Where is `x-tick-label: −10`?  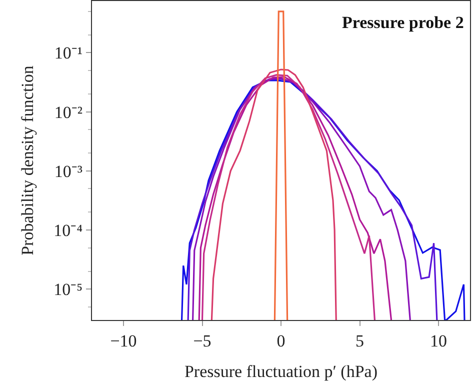
x-tick-label: −10 is located at coordinates (123, 341).